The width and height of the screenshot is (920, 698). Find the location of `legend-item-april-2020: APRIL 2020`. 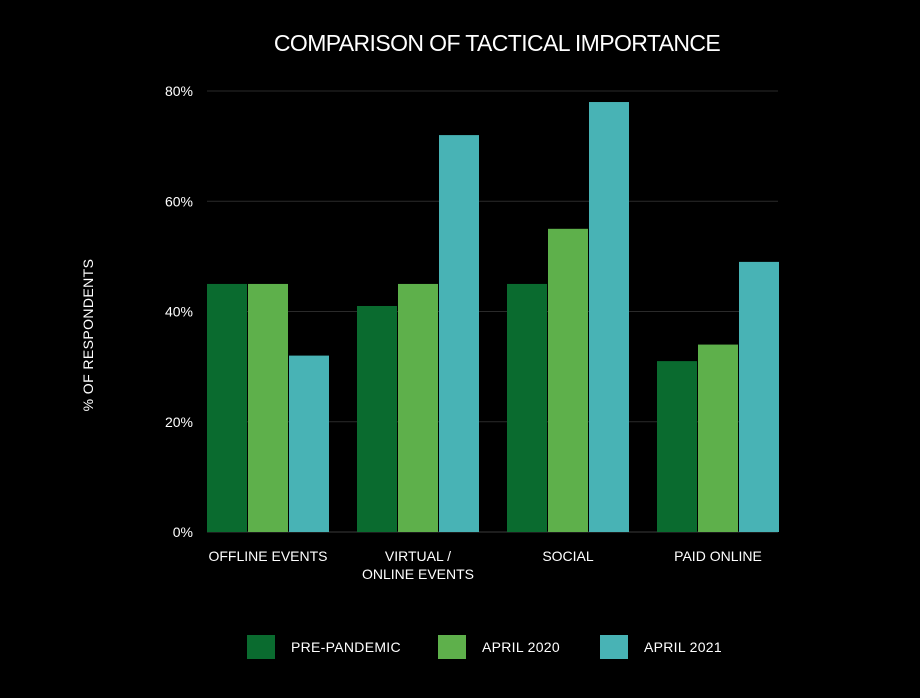

legend-item-april-2020: APRIL 2020 is located at coordinates (499, 647).